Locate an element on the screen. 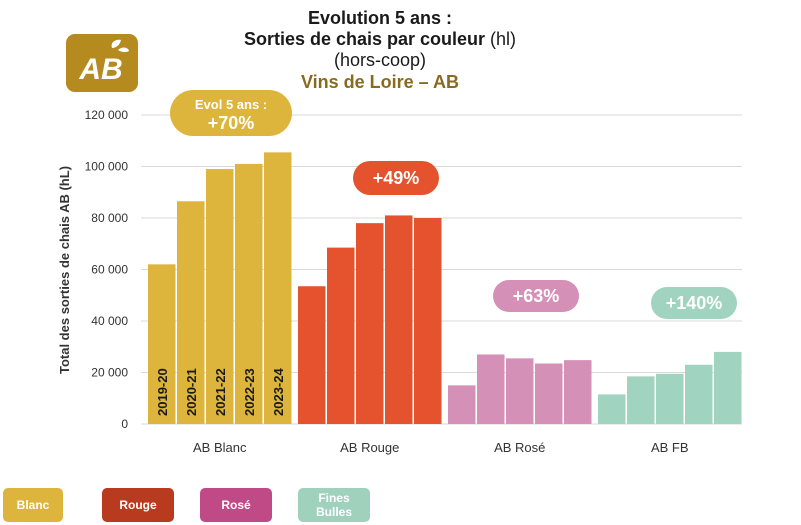 Image resolution: width=801 pixels, height=525 pixels. bar-year-label: 2022-23 is located at coordinates (249, 392).